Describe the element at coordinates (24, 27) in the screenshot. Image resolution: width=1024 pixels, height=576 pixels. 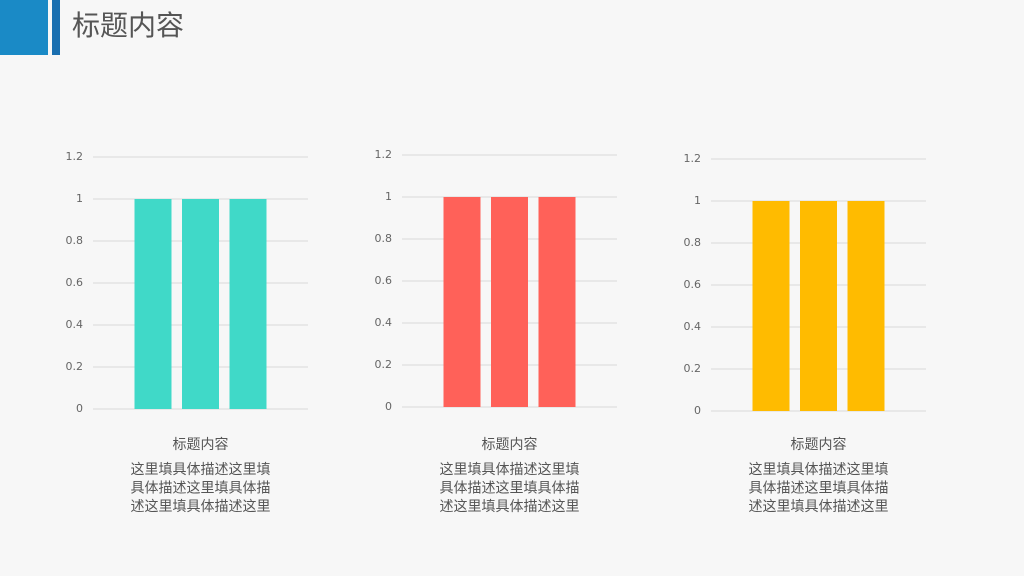
I see `header-block` at that location.